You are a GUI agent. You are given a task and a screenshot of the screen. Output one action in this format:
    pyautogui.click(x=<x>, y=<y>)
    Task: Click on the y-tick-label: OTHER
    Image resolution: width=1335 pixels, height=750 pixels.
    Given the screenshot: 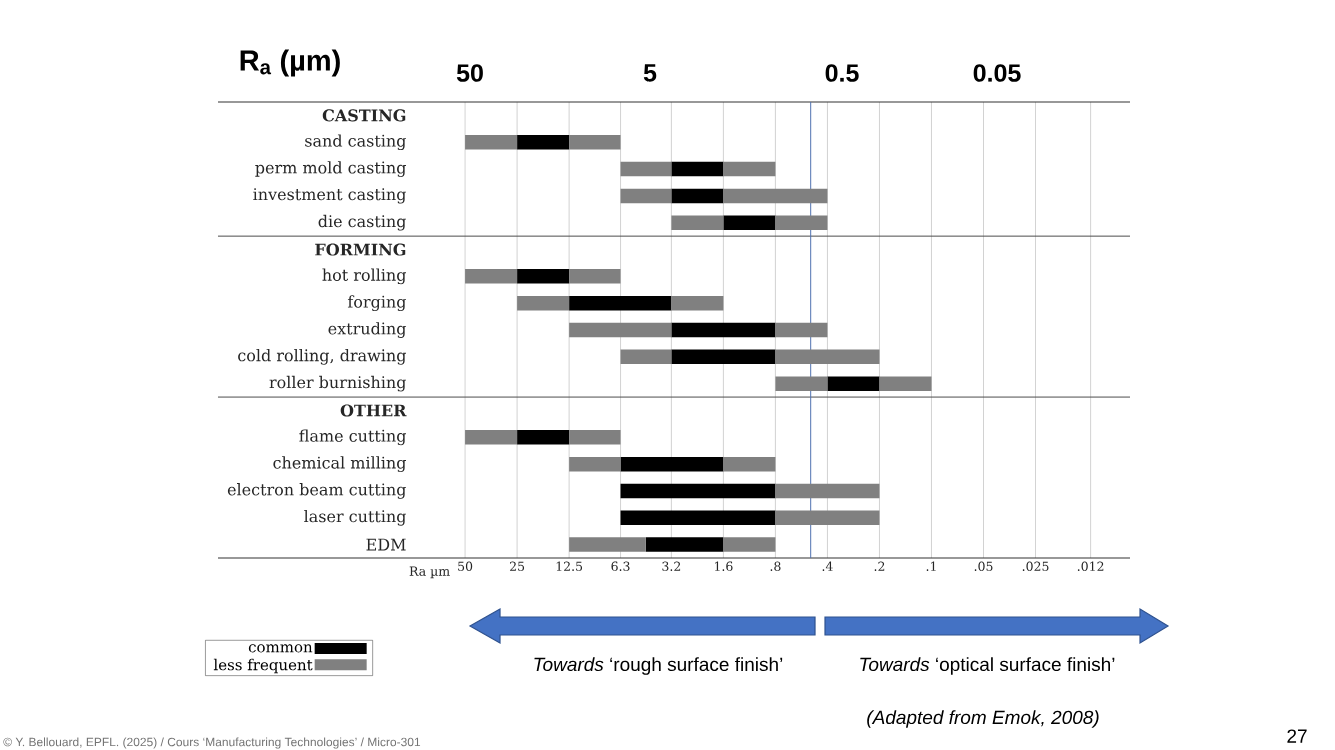 What is the action you would take?
    pyautogui.click(x=373, y=410)
    